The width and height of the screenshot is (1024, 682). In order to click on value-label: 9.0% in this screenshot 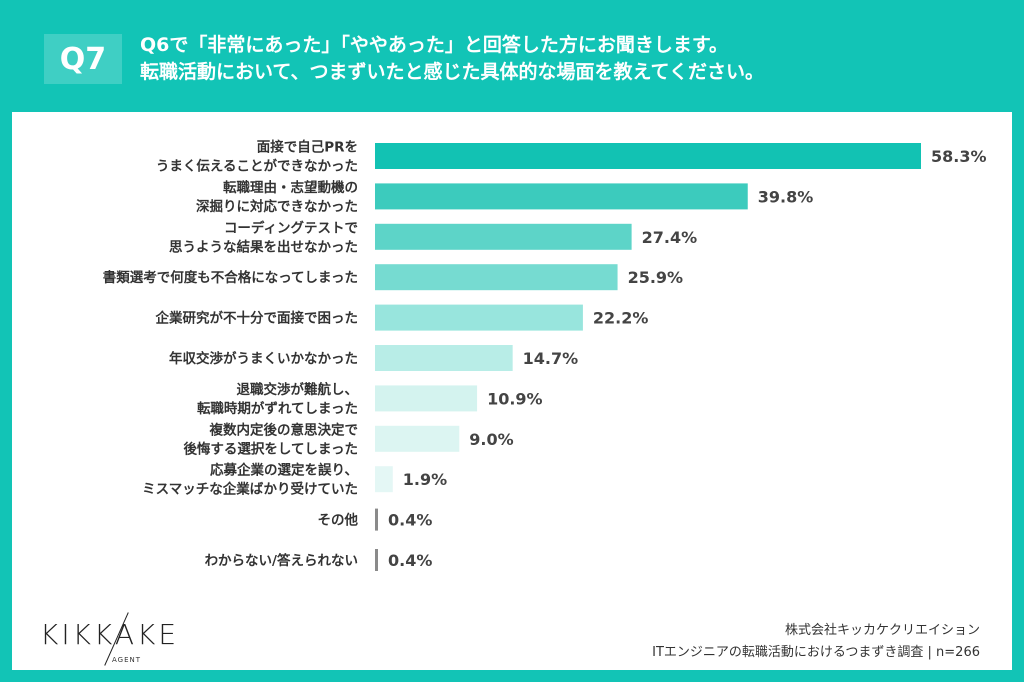, I will do `click(491, 439)`.